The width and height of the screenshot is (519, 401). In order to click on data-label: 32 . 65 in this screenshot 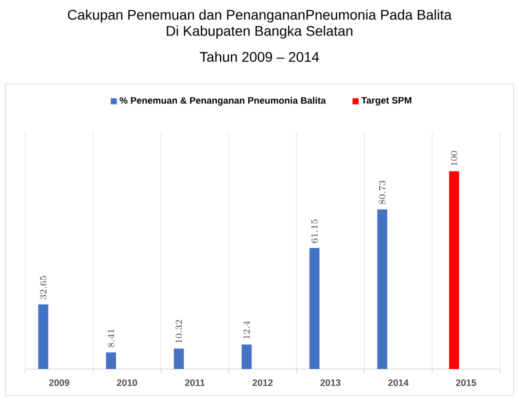, I will do `click(43, 288)`.